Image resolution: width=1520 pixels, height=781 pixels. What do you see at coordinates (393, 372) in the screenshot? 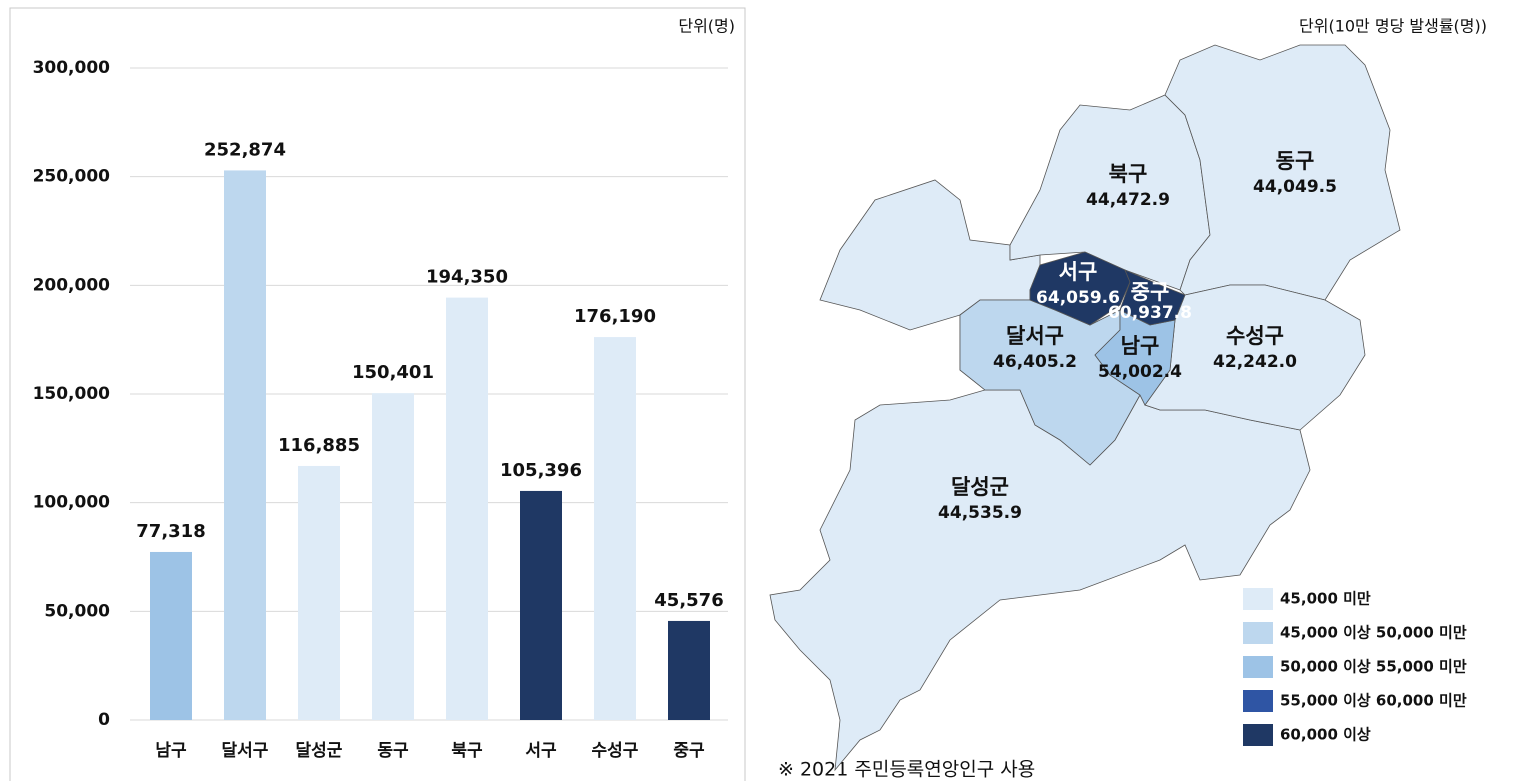
I see `value-label: 150,401` at bounding box center [393, 372].